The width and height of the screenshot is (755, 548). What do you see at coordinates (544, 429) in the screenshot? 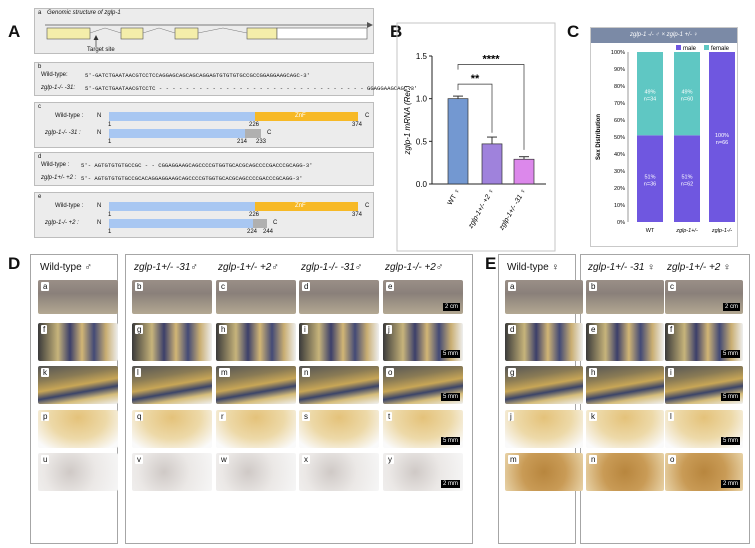
I see `specimen-photo: j` at bounding box center [544, 429].